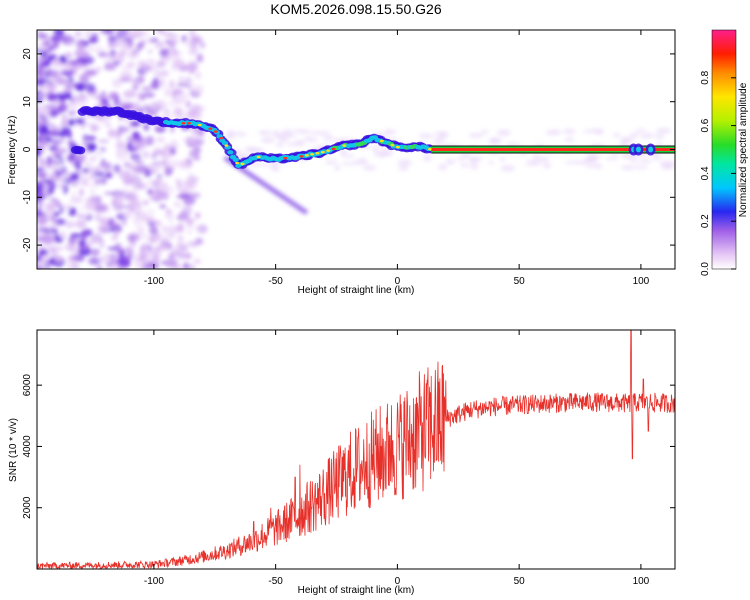 The height and width of the screenshot is (600, 750). Describe the element at coordinates (398, 581) in the screenshot. I see `bottom-x-tick-label: 0` at that location.